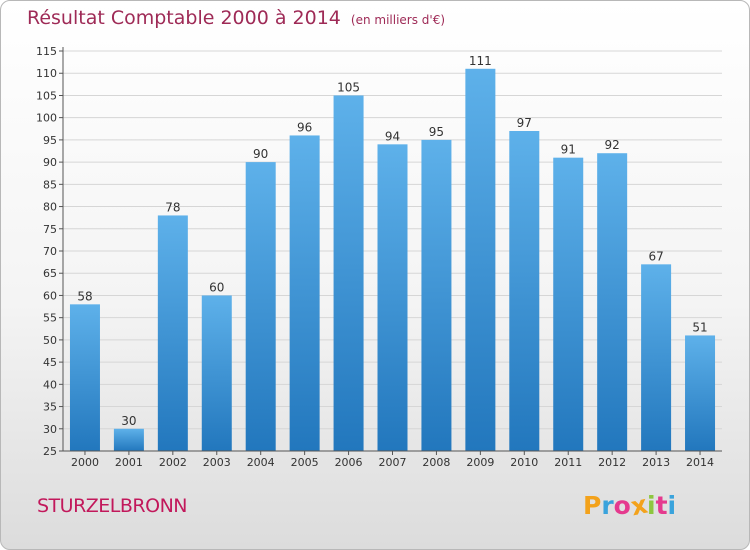 Image resolution: width=750 pixels, height=550 pixels. Describe the element at coordinates (656, 357) in the screenshot. I see `bar-2013` at that location.